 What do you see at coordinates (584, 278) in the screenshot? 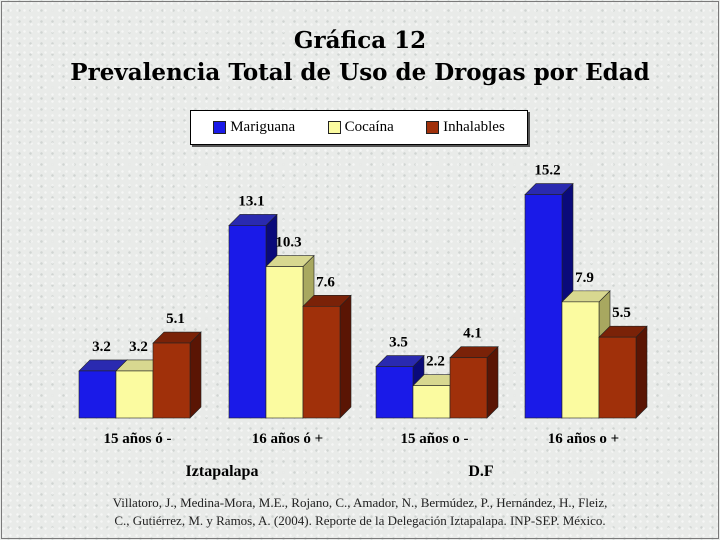
I see `data-label: 7.9` at bounding box center [584, 278].